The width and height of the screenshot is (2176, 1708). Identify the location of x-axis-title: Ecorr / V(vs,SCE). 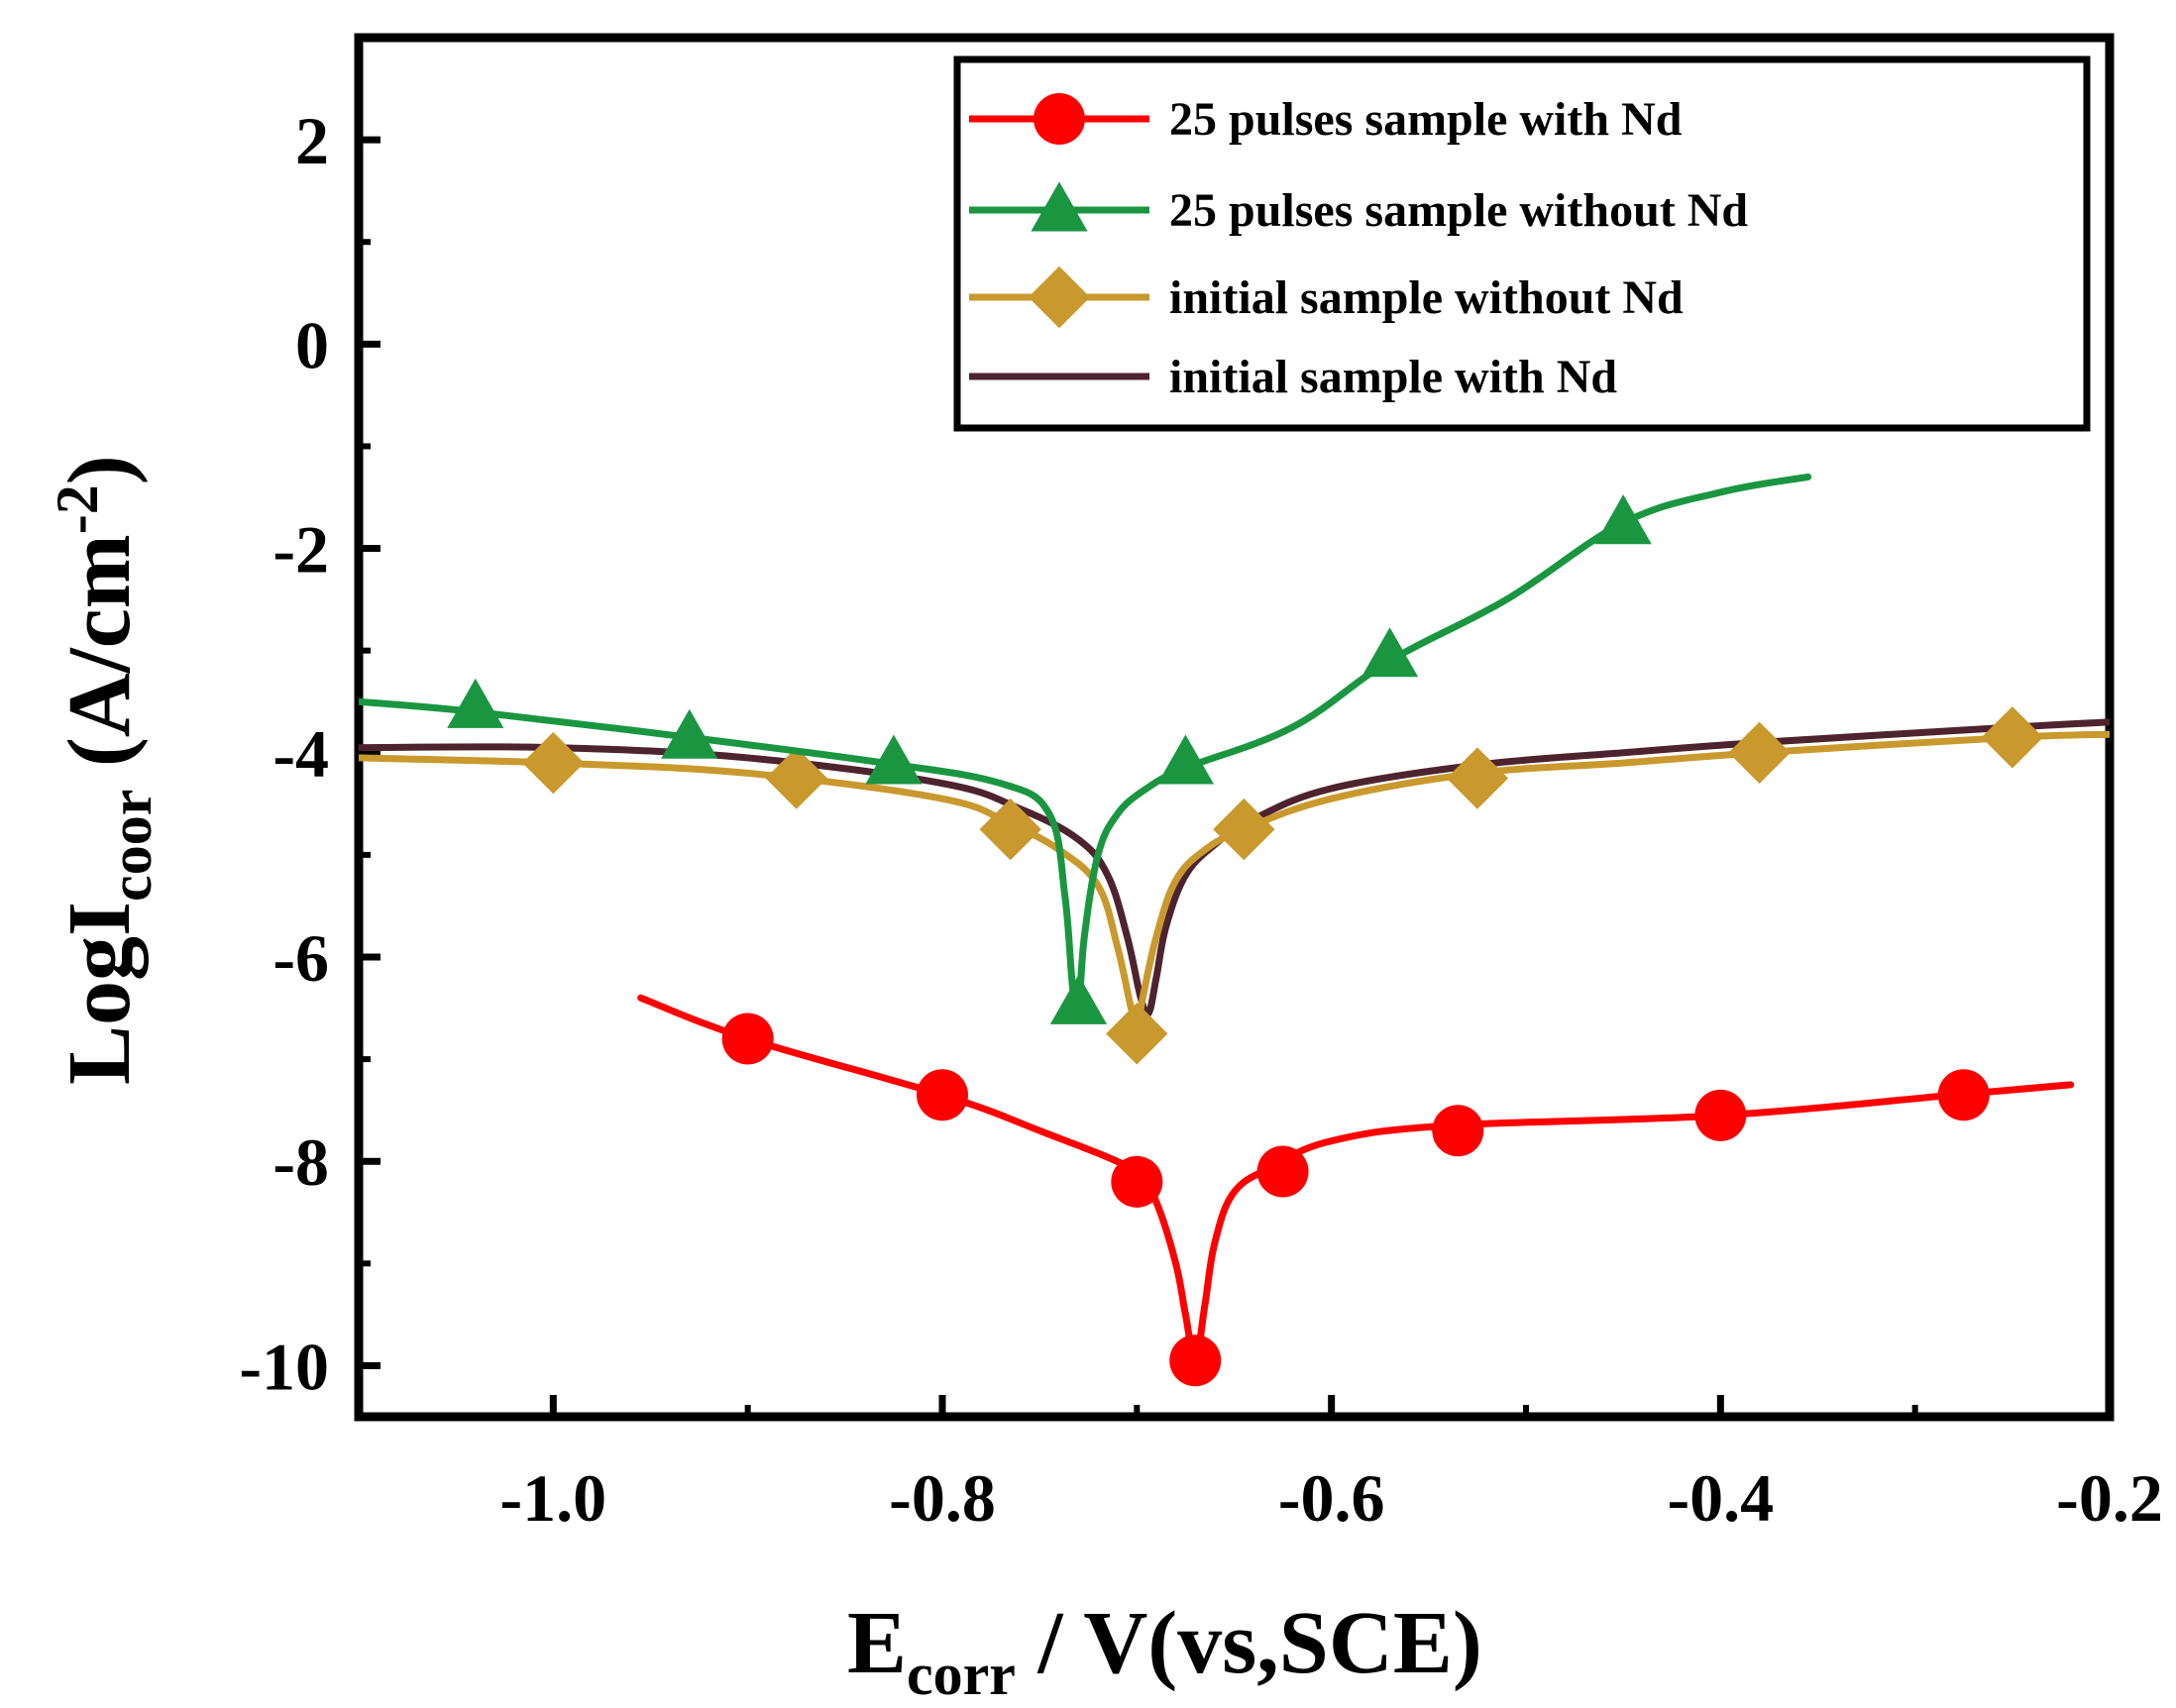
(1164, 1650).